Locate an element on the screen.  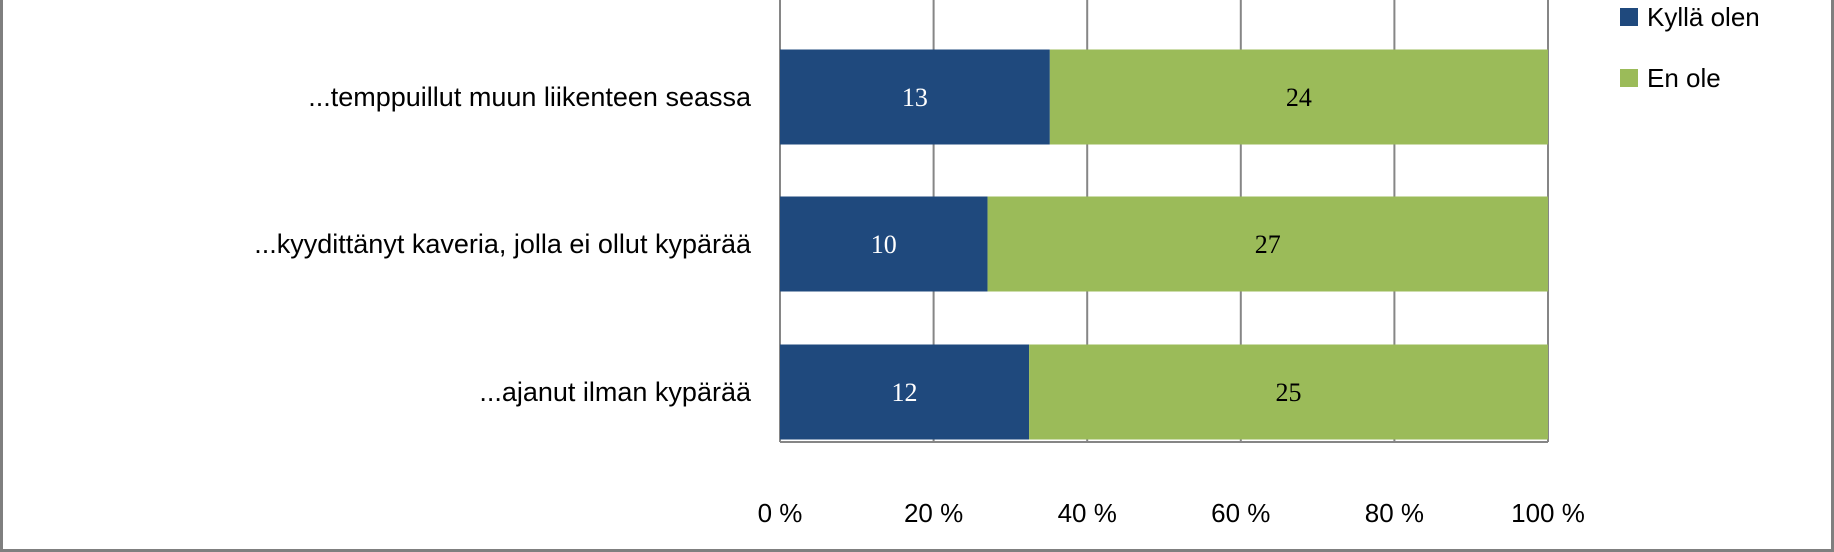
category-label: ...ajanut ilman kypärää is located at coordinates (615, 392).